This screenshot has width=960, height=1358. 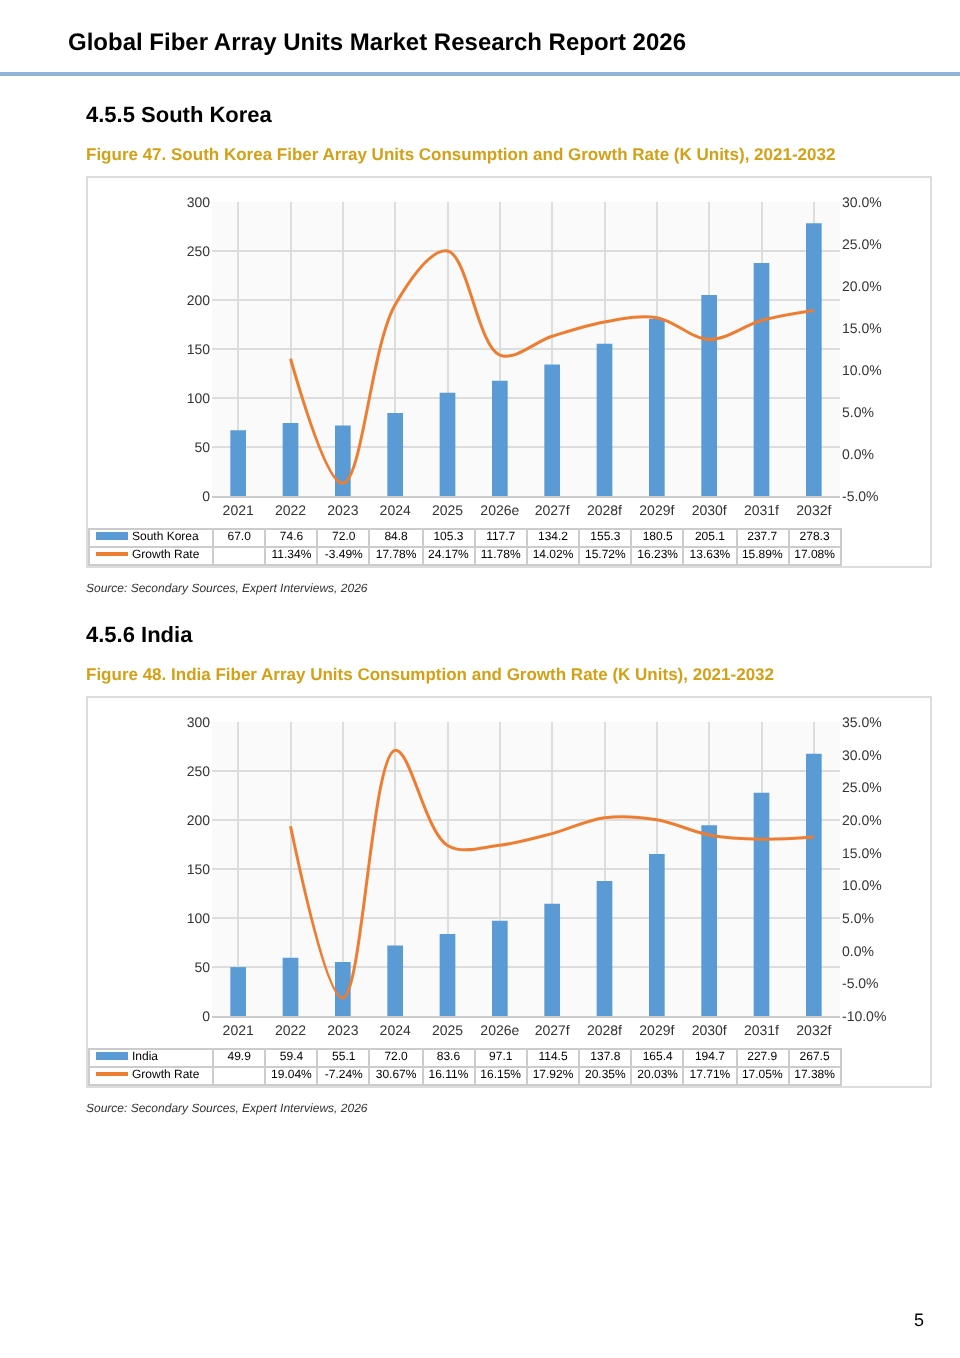 I want to click on text: 5, so click(x=918, y=1320).